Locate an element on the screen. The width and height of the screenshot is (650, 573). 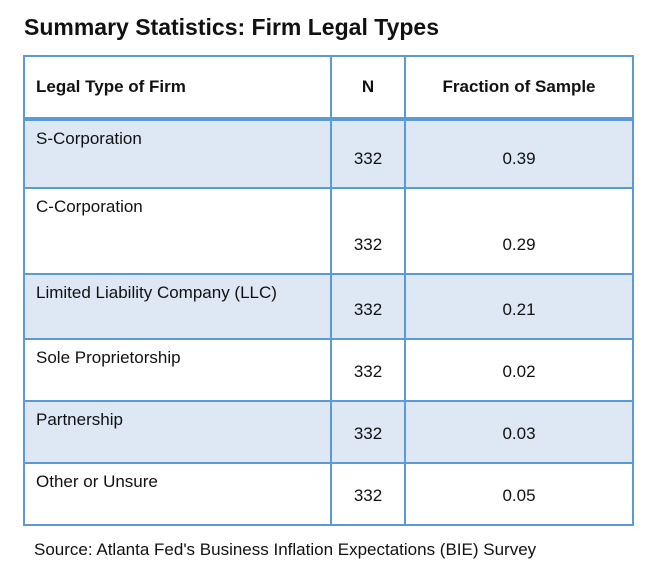
fraction-cell: 0.03 is located at coordinates (519, 432).